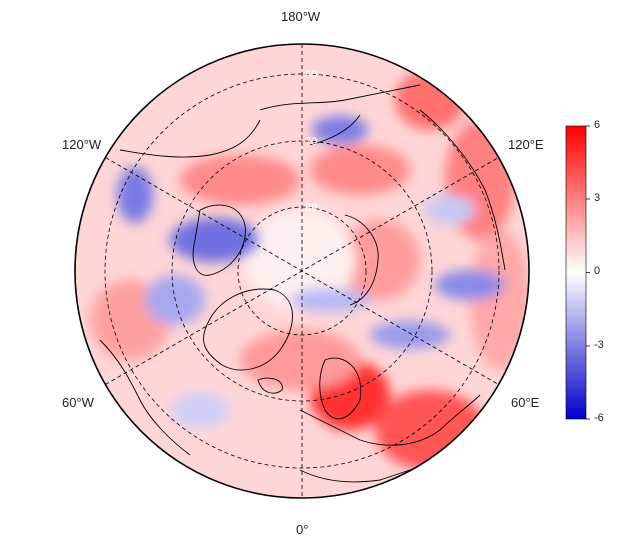 The image size is (625, 552). Describe the element at coordinates (599, 418) in the screenshot. I see `colorbar-label-neg6: -6` at that location.